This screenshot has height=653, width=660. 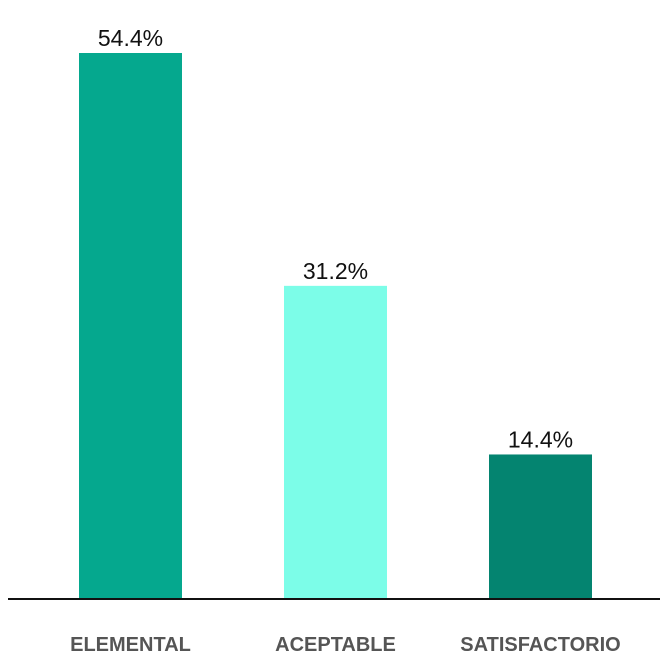 I want to click on bar-elemental, so click(x=130, y=326).